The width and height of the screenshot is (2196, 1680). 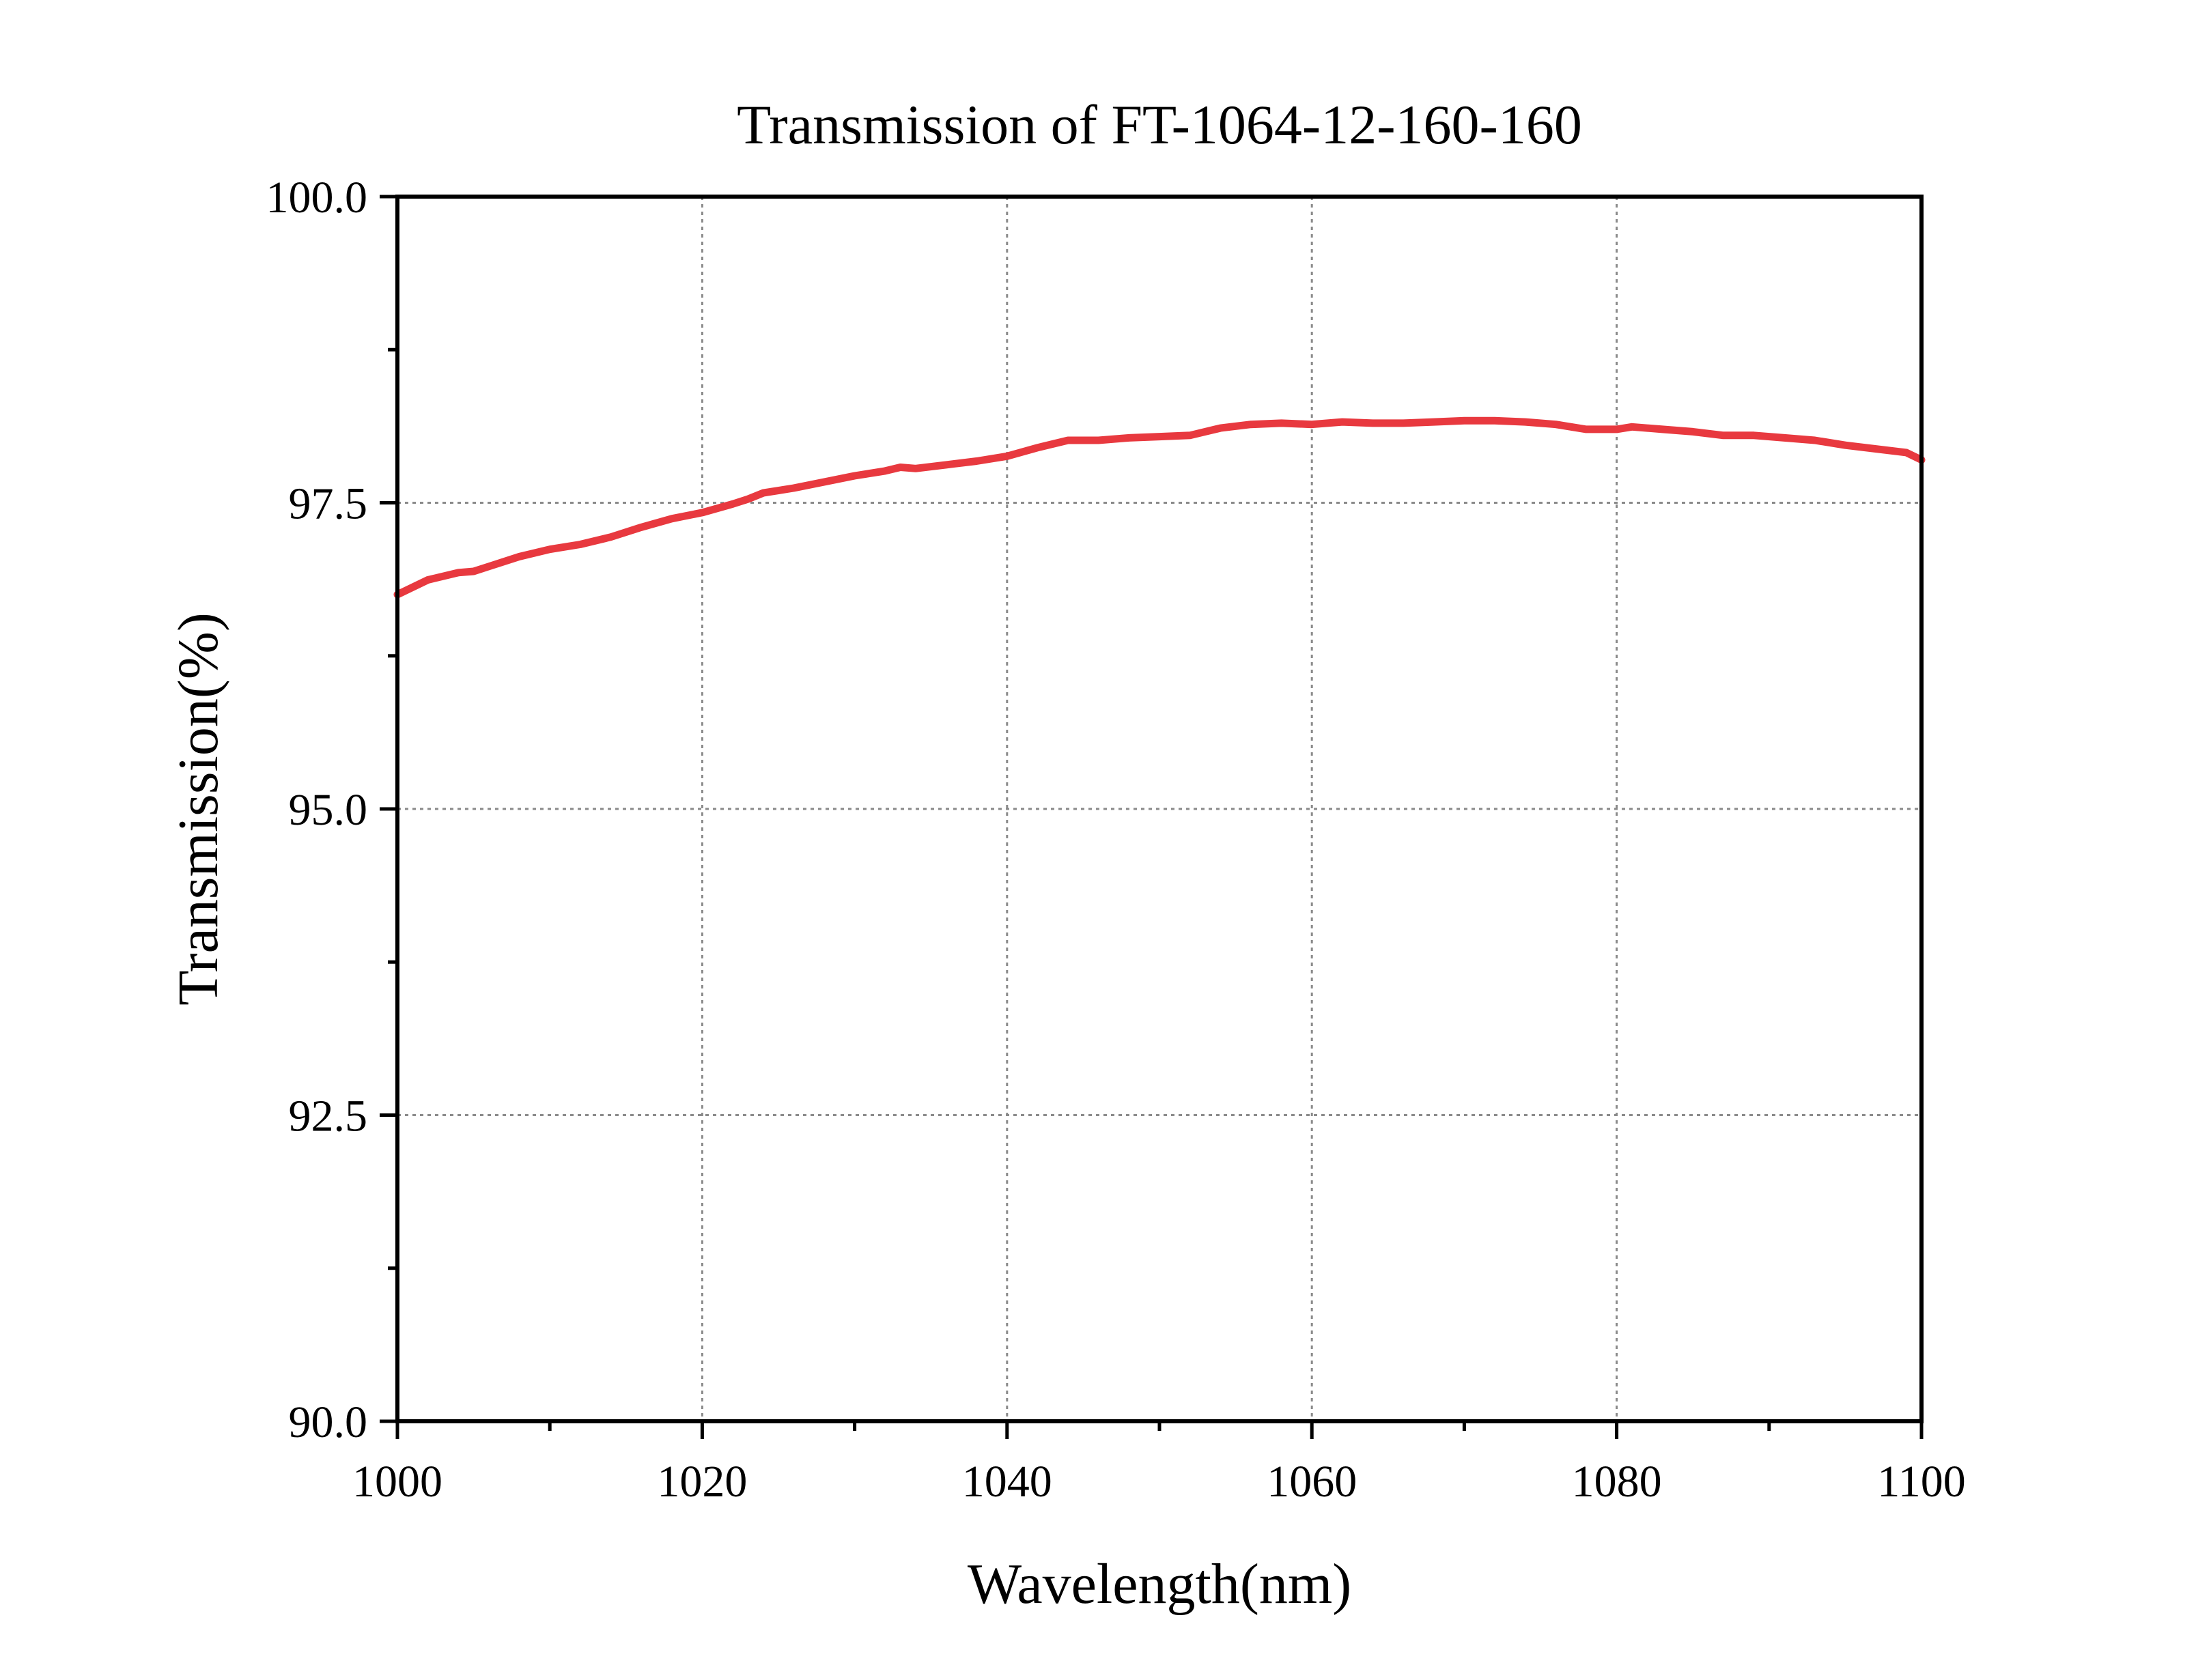 What do you see at coordinates (1160, 1584) in the screenshot?
I see `x-axis-label: Wavelength(nm)` at bounding box center [1160, 1584].